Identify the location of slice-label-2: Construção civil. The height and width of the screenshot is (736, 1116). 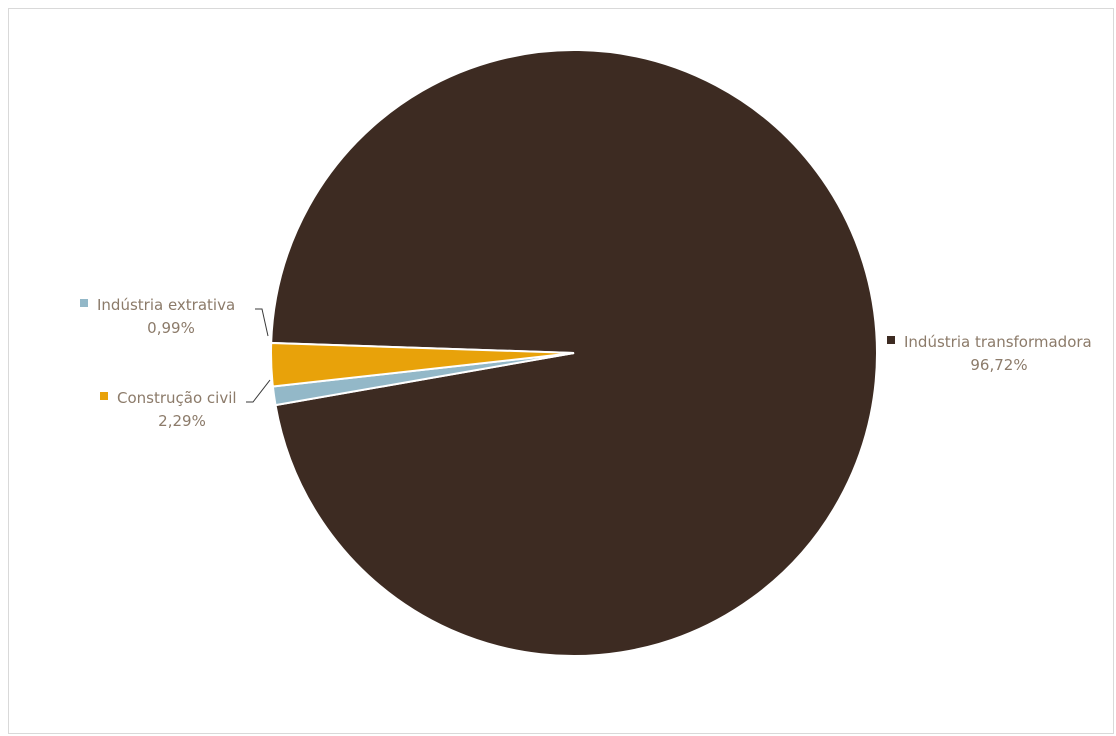
(177, 398).